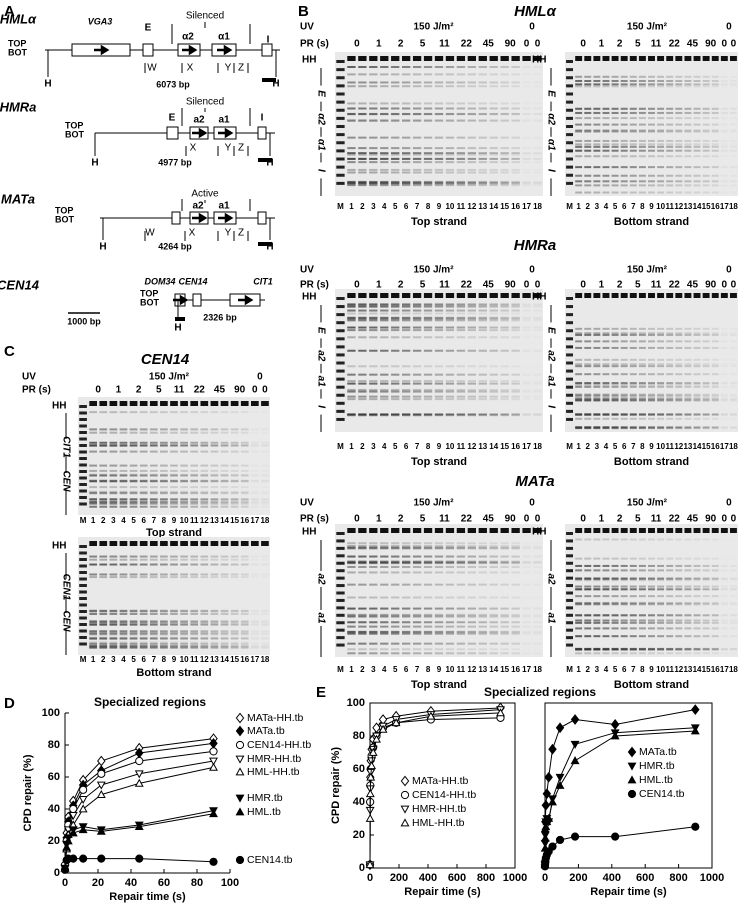 The height and width of the screenshot is (907, 740). Describe the element at coordinates (624, 206) in the screenshot. I see `lane-label: 6` at that location.